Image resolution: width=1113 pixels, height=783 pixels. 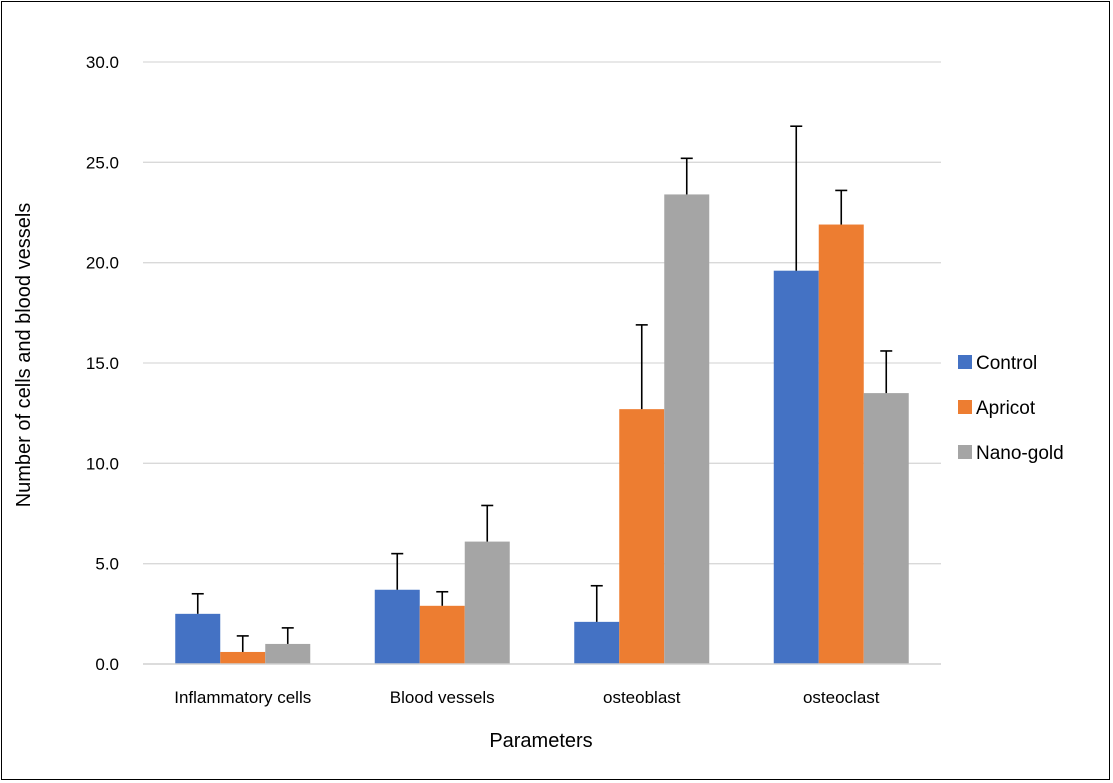 I want to click on legend: Control Apricot Nano-gold, so click(x=1011, y=408).